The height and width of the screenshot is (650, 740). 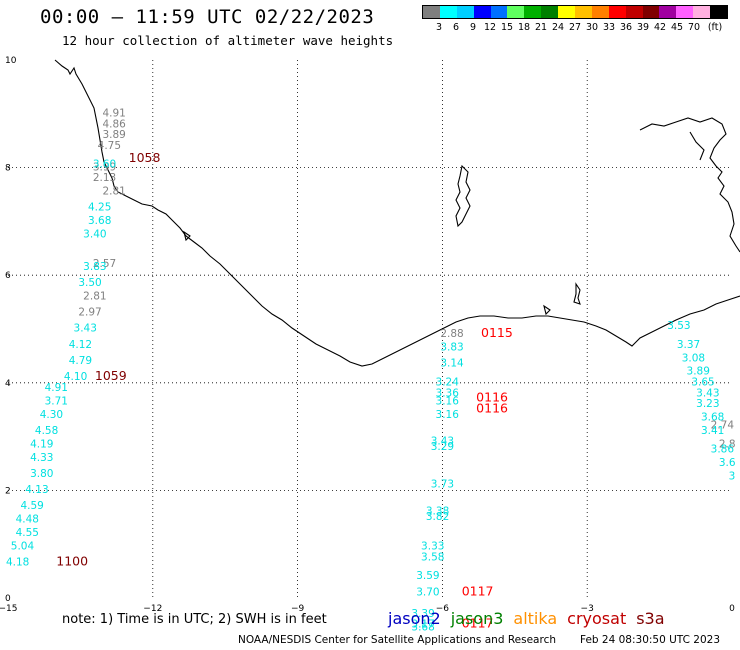 I want to click on swh-value: 3.29, so click(x=442, y=447).